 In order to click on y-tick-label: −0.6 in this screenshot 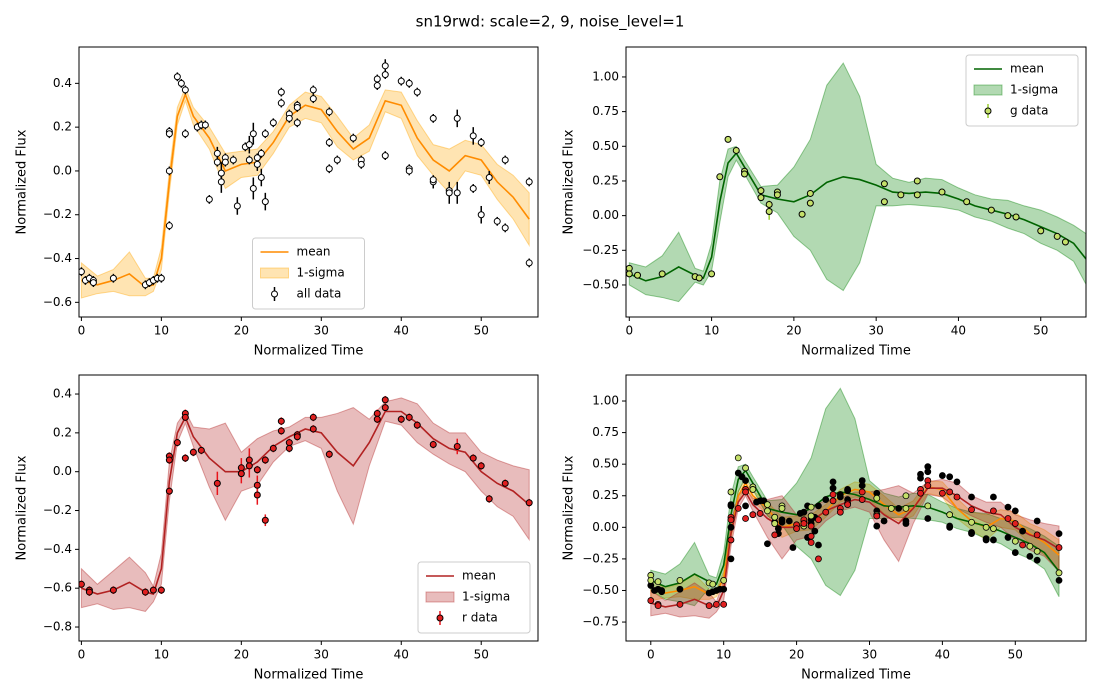, I will do `click(57, 302)`.